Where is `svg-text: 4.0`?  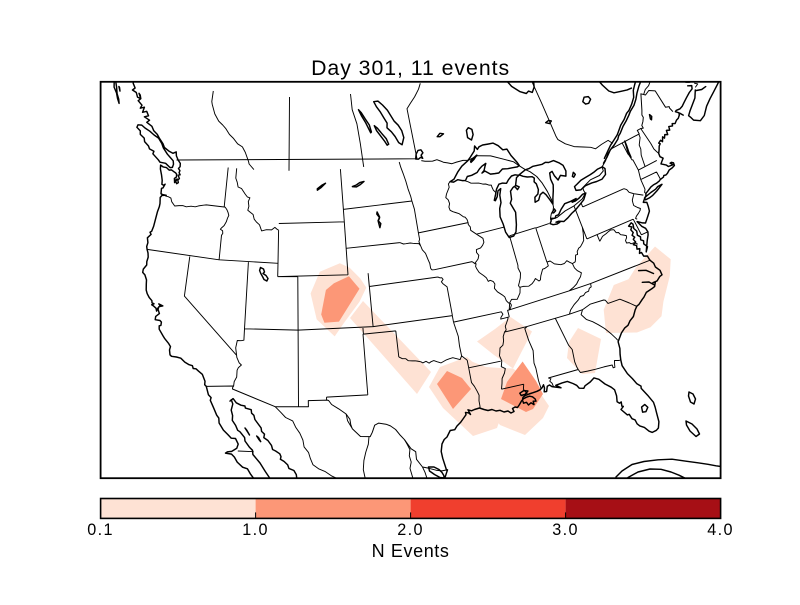 svg-text: 4.0 is located at coordinates (720, 530).